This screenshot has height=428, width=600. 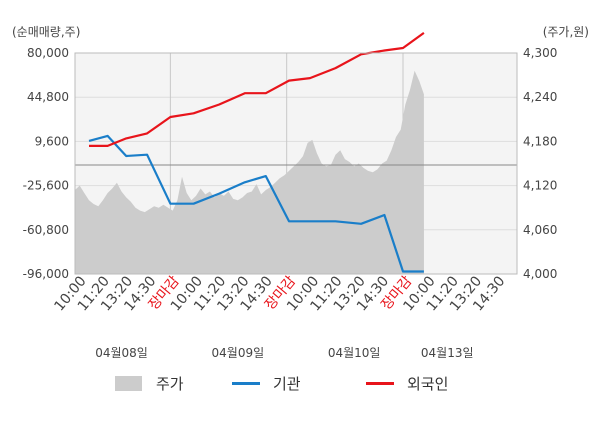 I want to click on y-right-tick-label: 4,300, so click(x=540, y=53).